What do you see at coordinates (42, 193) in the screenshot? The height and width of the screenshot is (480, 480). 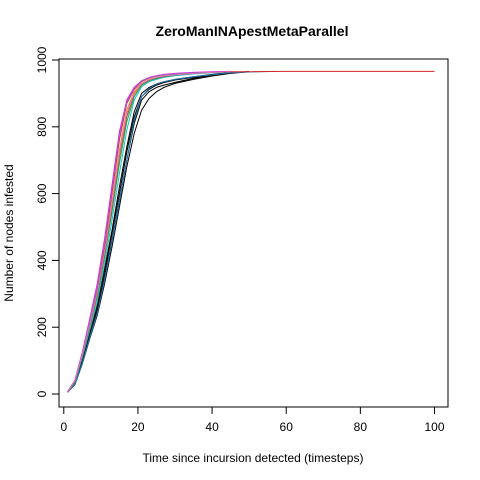 I see `y-tick-label-3: 600` at bounding box center [42, 193].